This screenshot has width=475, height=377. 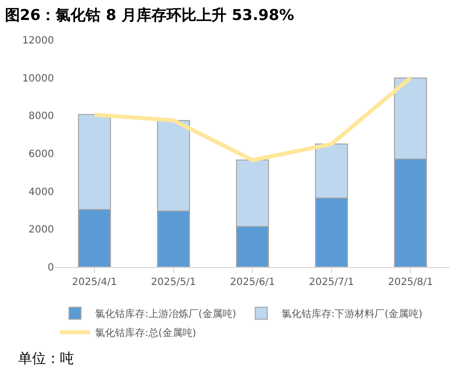 What do you see at coordinates (41, 230) in the screenshot?
I see `y-tick-label: 2000` at bounding box center [41, 230].